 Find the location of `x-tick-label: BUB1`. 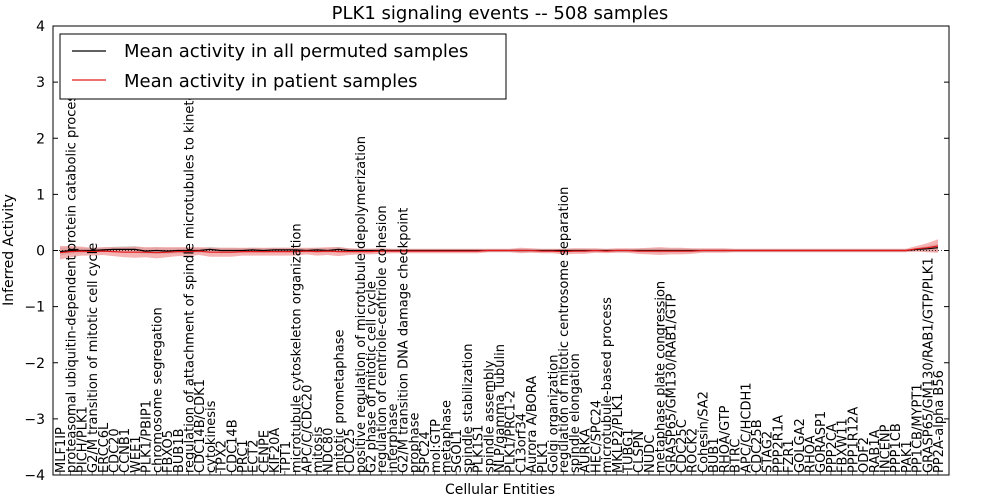

x-tick-label: BUB1 is located at coordinates (714, 455).